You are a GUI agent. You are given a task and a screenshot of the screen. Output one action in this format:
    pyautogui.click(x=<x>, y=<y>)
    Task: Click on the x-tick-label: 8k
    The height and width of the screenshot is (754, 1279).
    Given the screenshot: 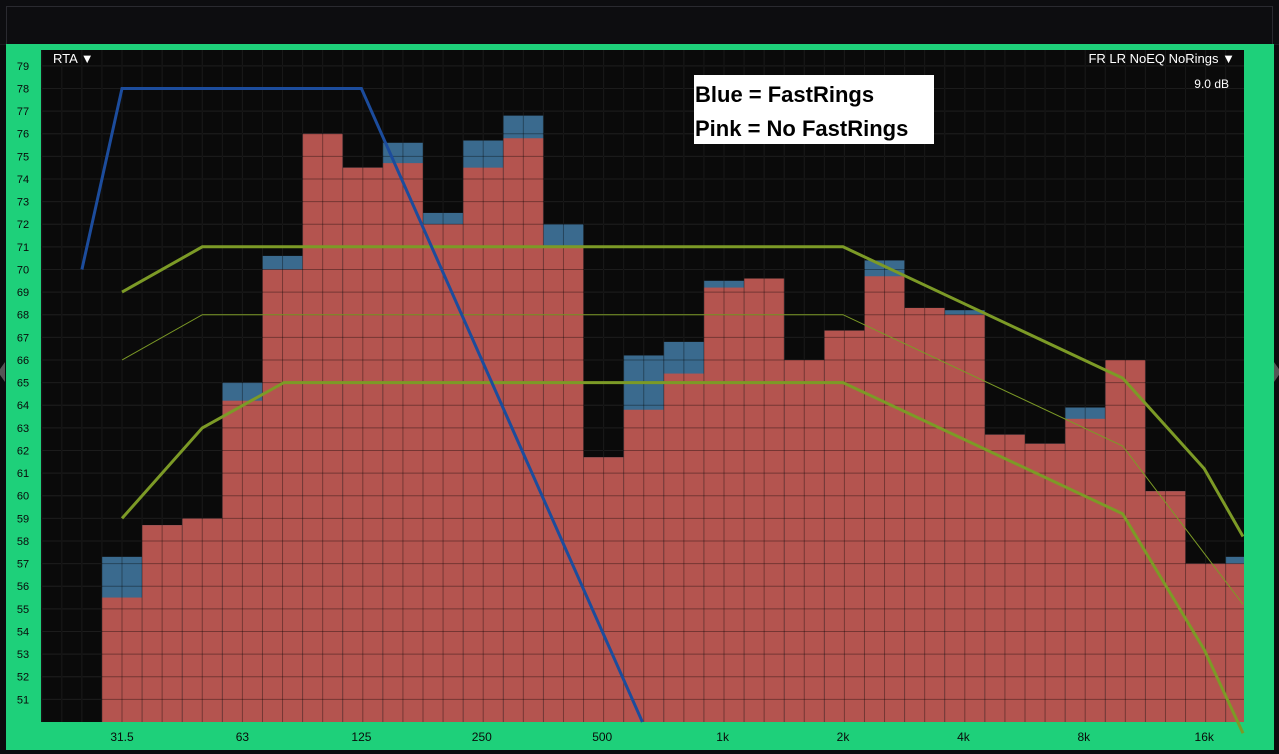 What is the action you would take?
    pyautogui.click(x=1084, y=737)
    